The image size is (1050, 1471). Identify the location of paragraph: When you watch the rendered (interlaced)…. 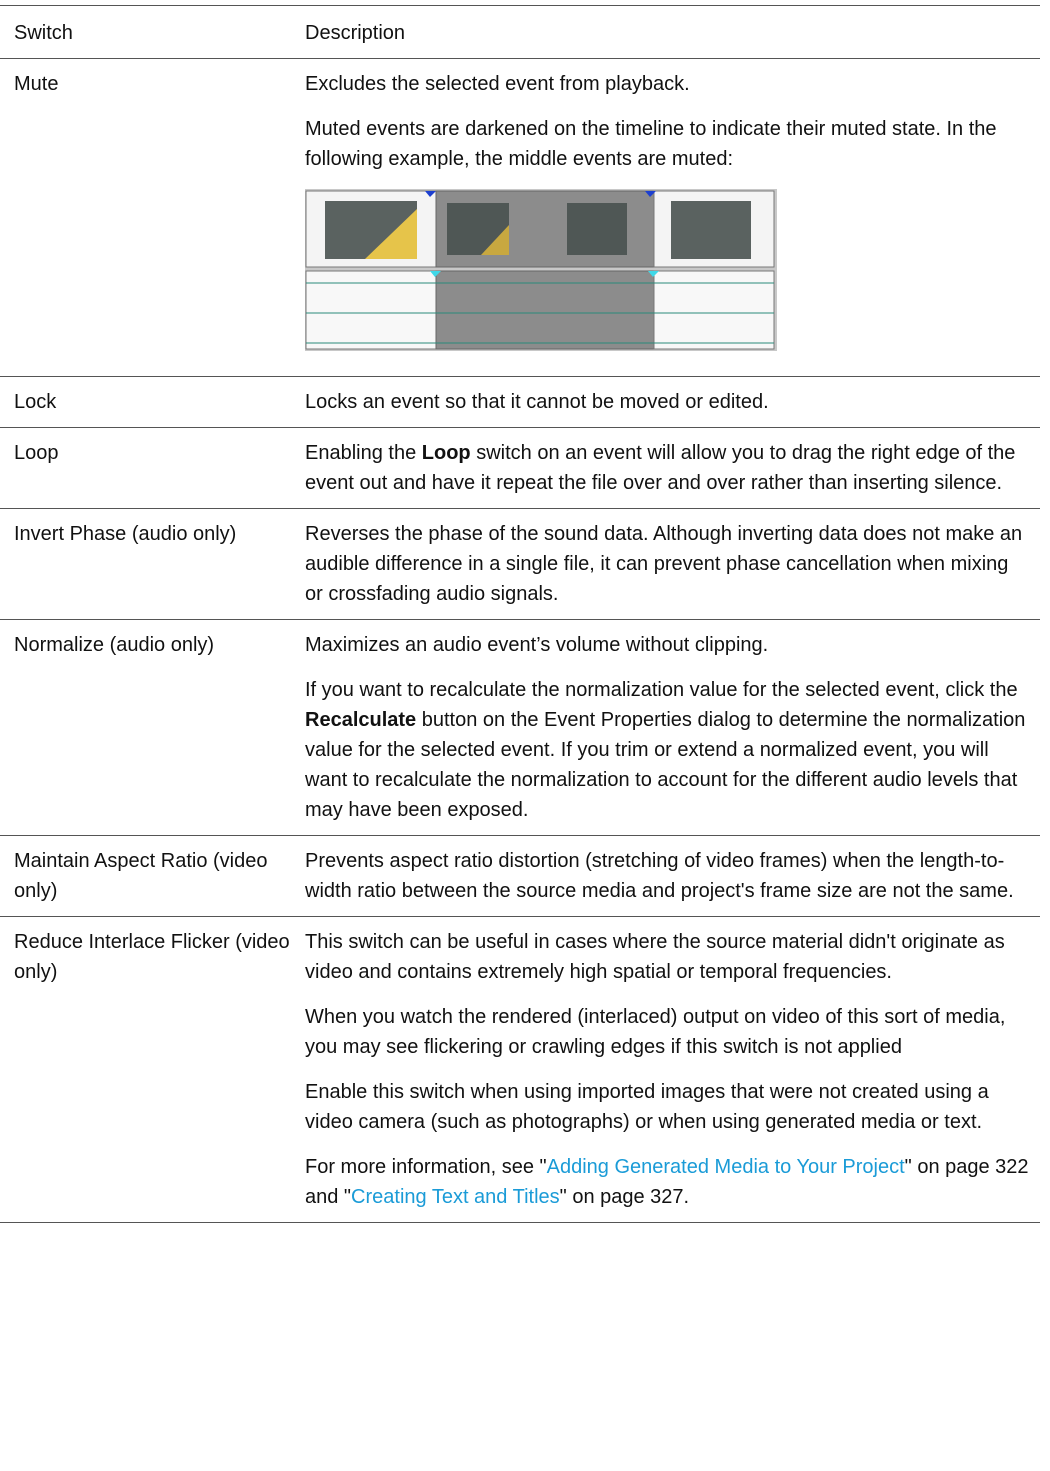
(667, 1032).